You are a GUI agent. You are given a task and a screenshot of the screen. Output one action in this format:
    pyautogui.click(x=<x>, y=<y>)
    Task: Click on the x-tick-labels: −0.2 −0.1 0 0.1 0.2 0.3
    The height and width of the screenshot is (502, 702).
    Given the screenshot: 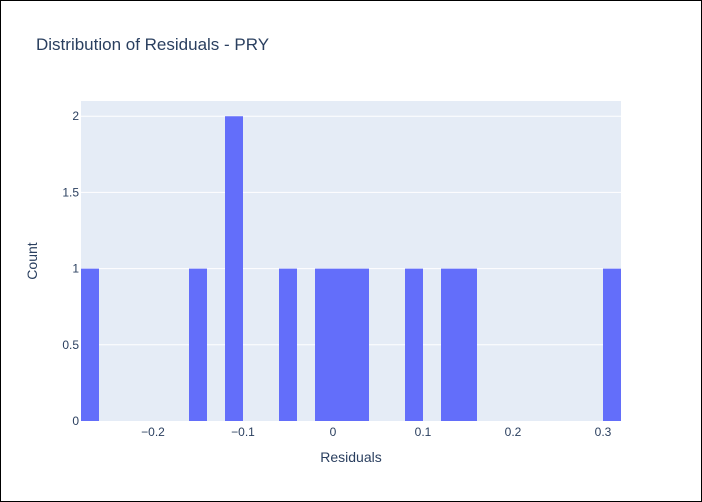 What is the action you would take?
    pyautogui.click(x=376, y=432)
    